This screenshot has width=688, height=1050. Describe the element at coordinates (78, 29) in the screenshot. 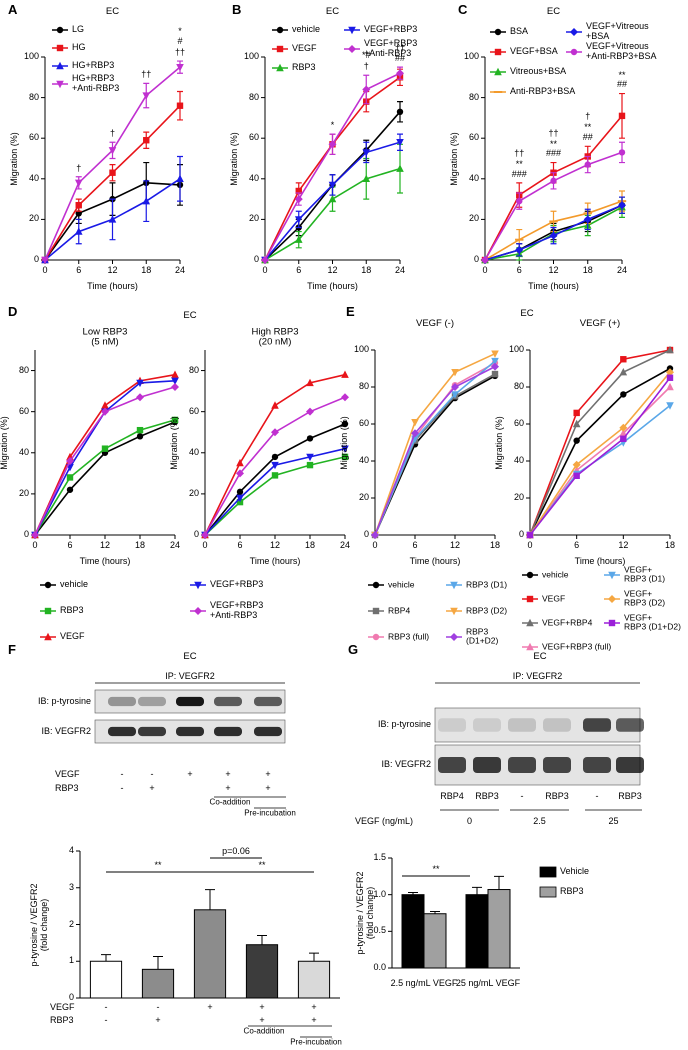

I see `legend-label: LG` at that location.